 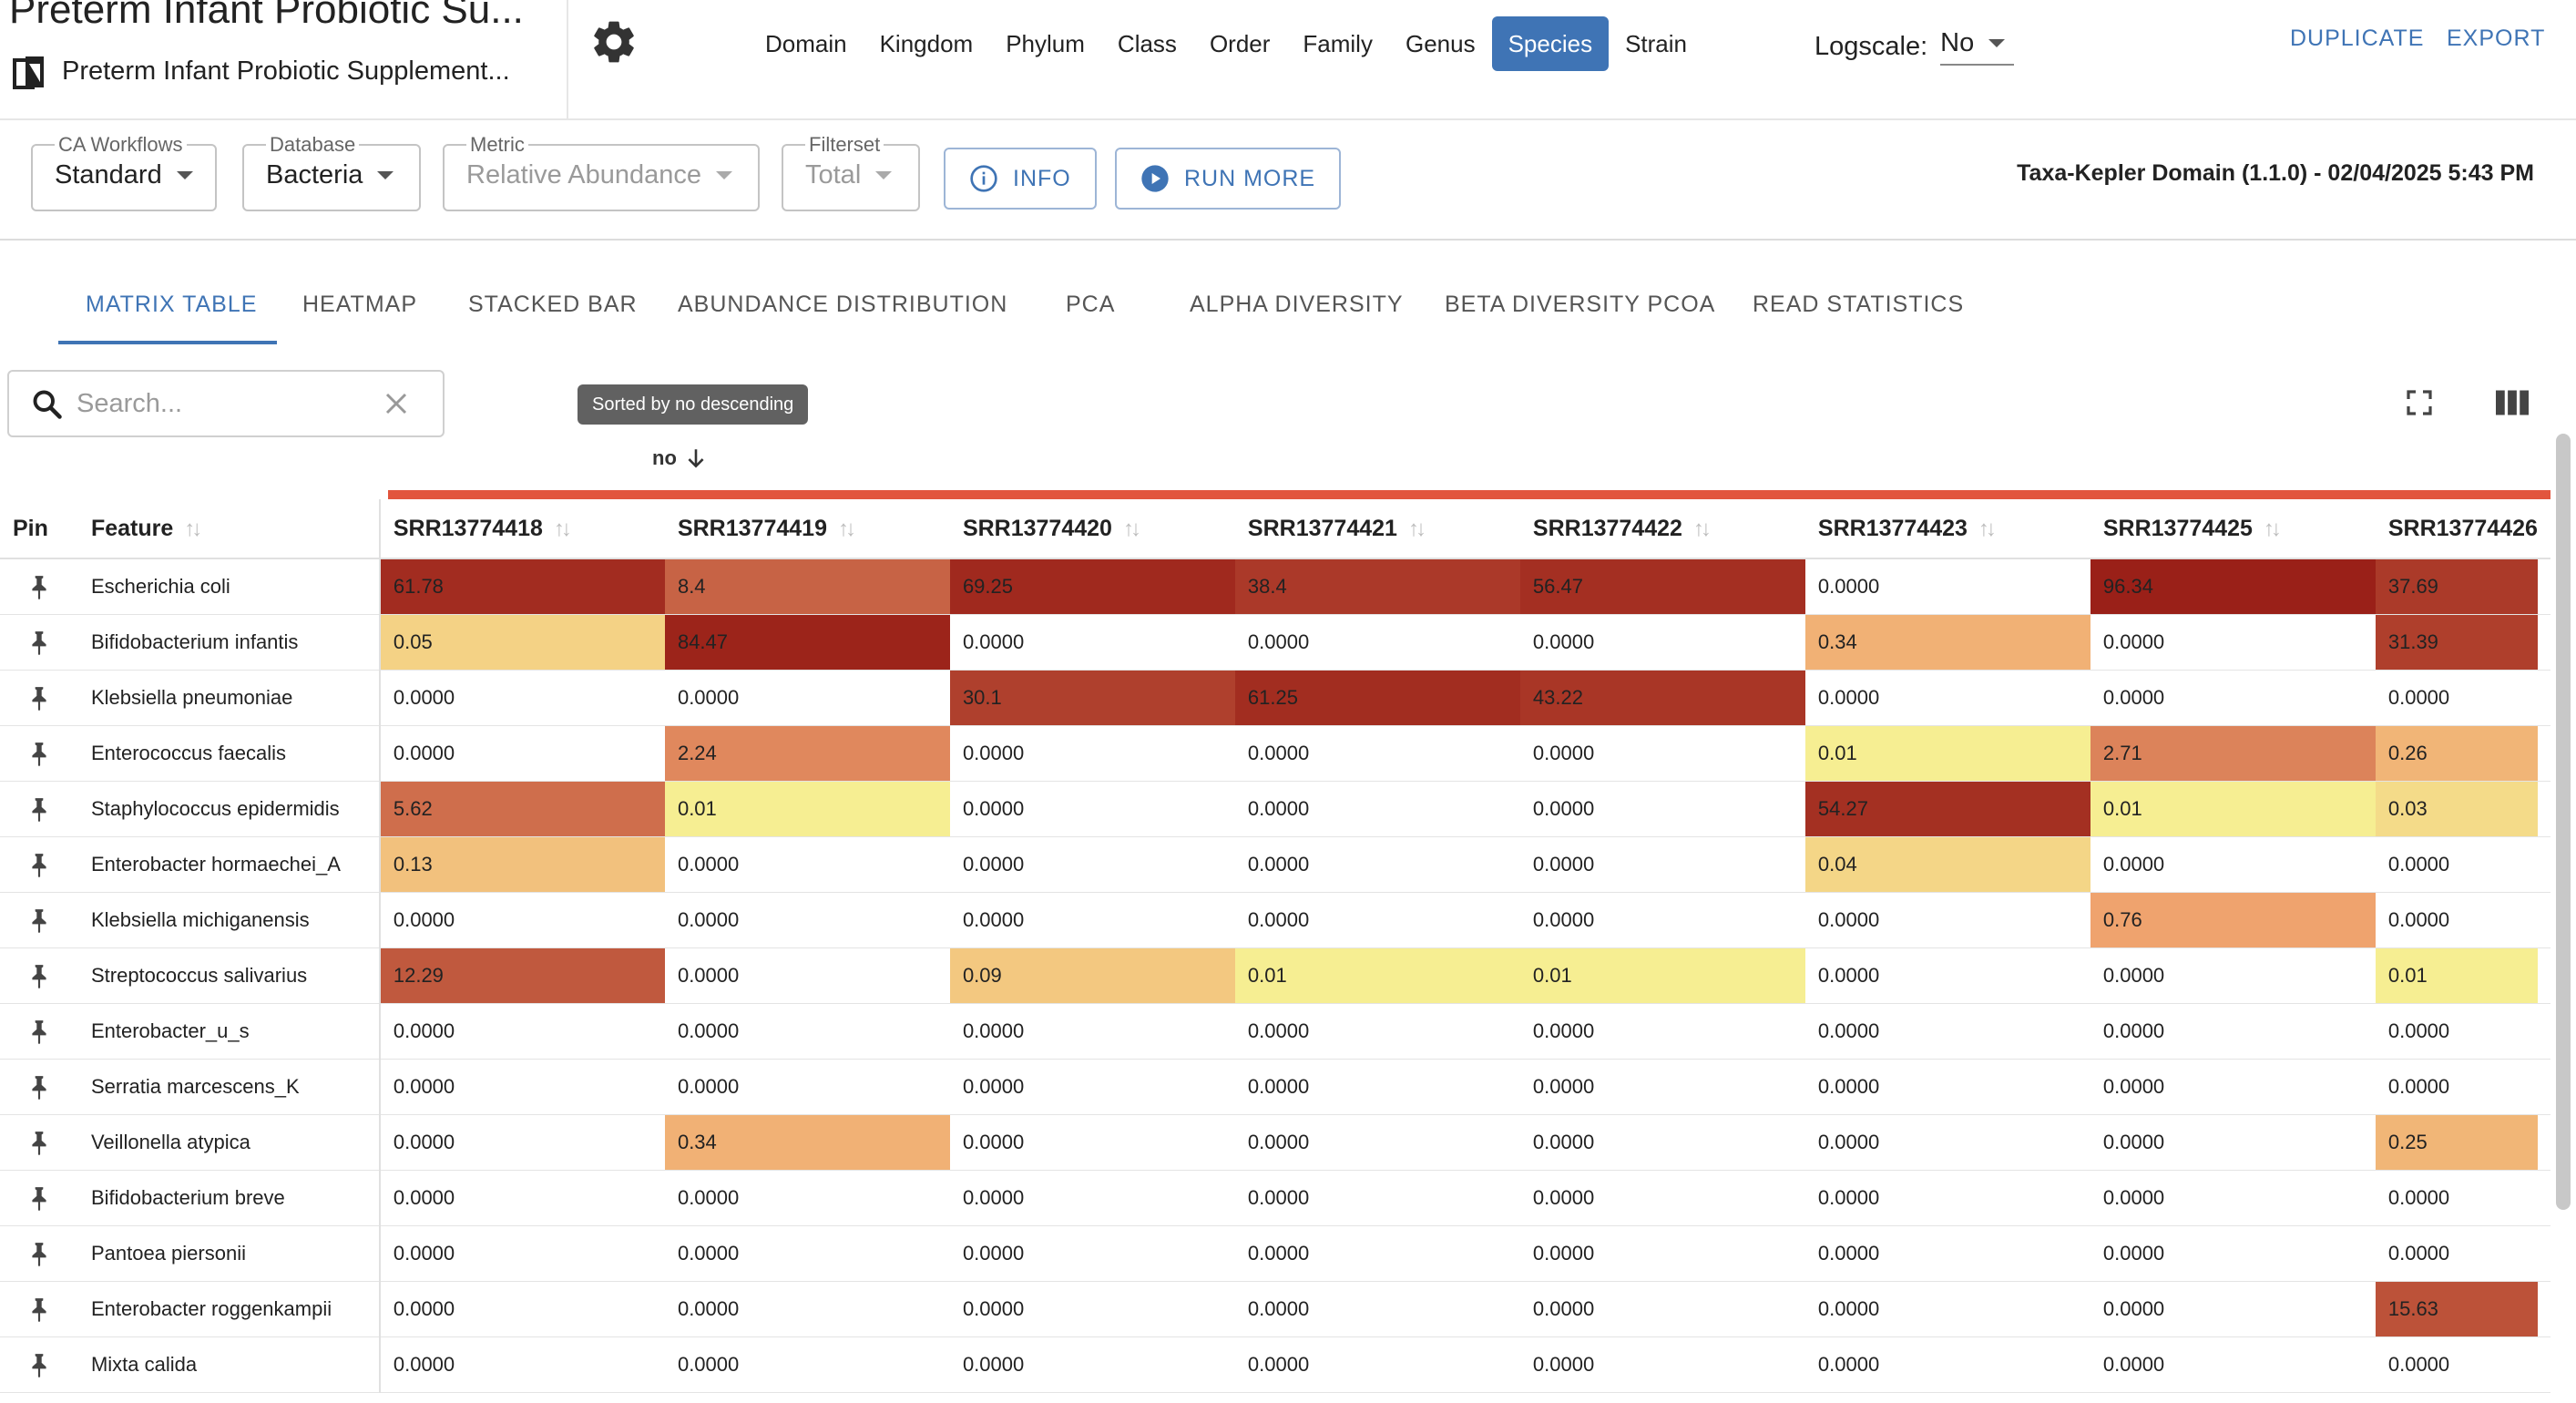 I want to click on taxonomy-tab-species: Species, so click(x=1550, y=44).